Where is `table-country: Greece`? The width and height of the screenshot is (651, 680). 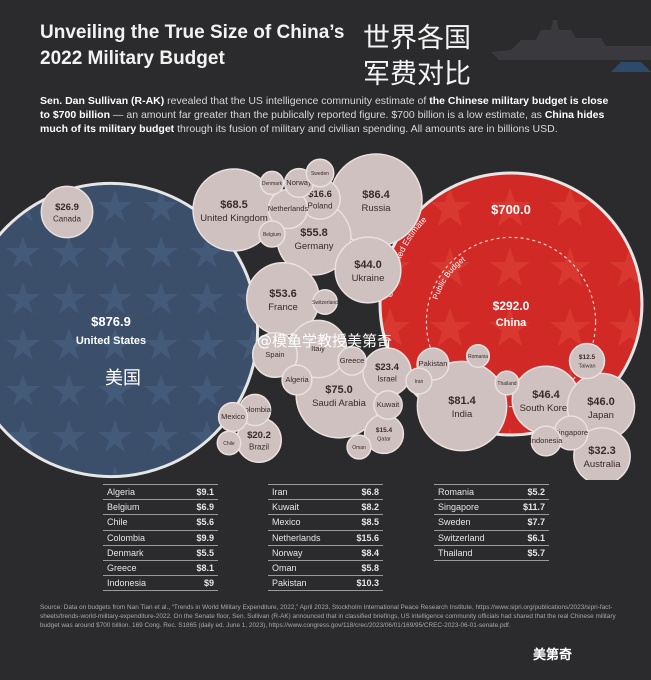
table-country: Greece is located at coordinates (122, 567).